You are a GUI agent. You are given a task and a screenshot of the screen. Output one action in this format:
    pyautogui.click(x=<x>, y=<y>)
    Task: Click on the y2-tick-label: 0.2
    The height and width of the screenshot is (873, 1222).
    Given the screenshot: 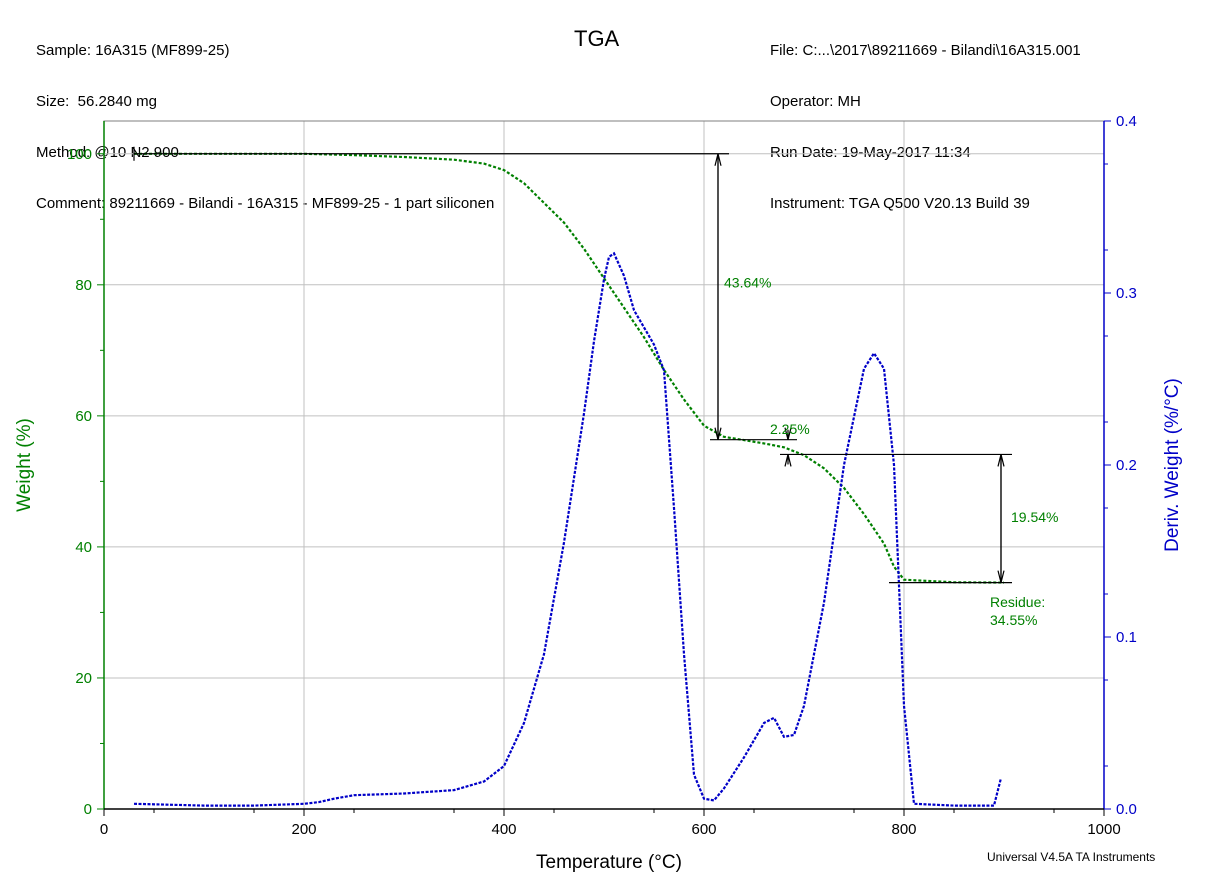 What is the action you would take?
    pyautogui.click(x=1126, y=465)
    